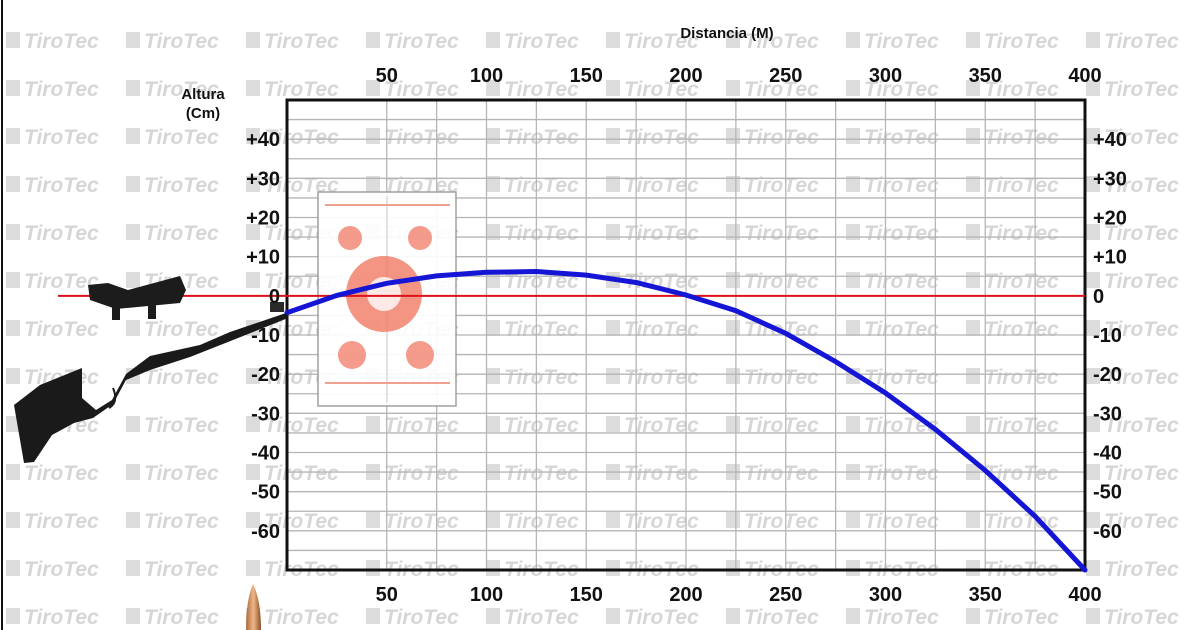 This screenshot has width=1200, height=630. What do you see at coordinates (265, 375) in the screenshot?
I see `y-tick-label-left: -20` at bounding box center [265, 375].